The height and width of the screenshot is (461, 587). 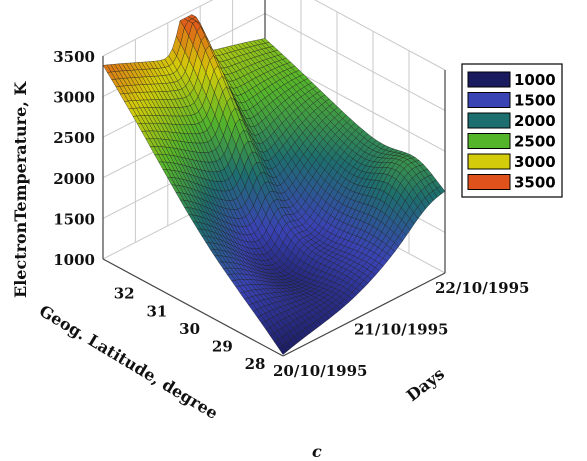 What do you see at coordinates (320, 371) in the screenshot?
I see `y-tick-label: 20/10/1995` at bounding box center [320, 371].